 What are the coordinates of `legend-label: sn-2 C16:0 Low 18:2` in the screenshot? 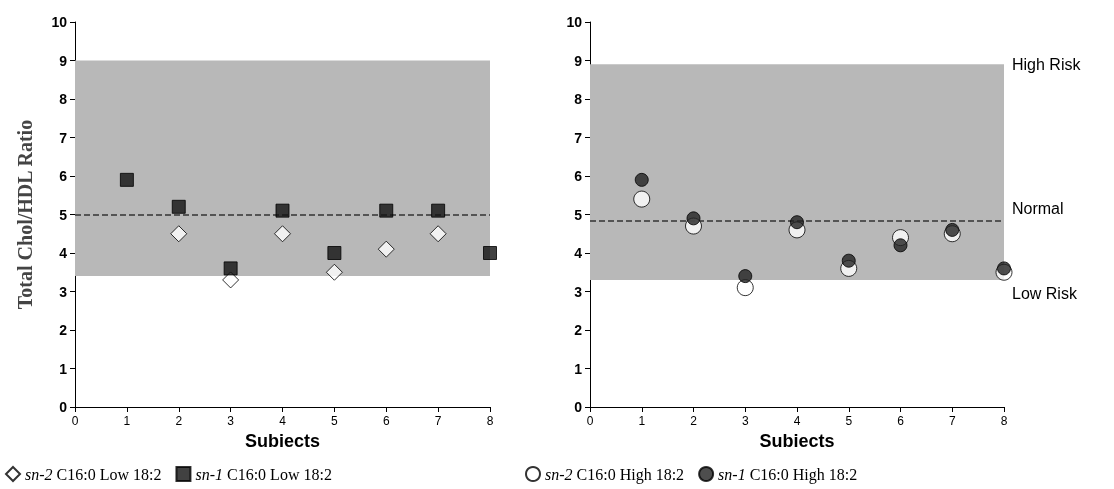 It's located at (93, 474).